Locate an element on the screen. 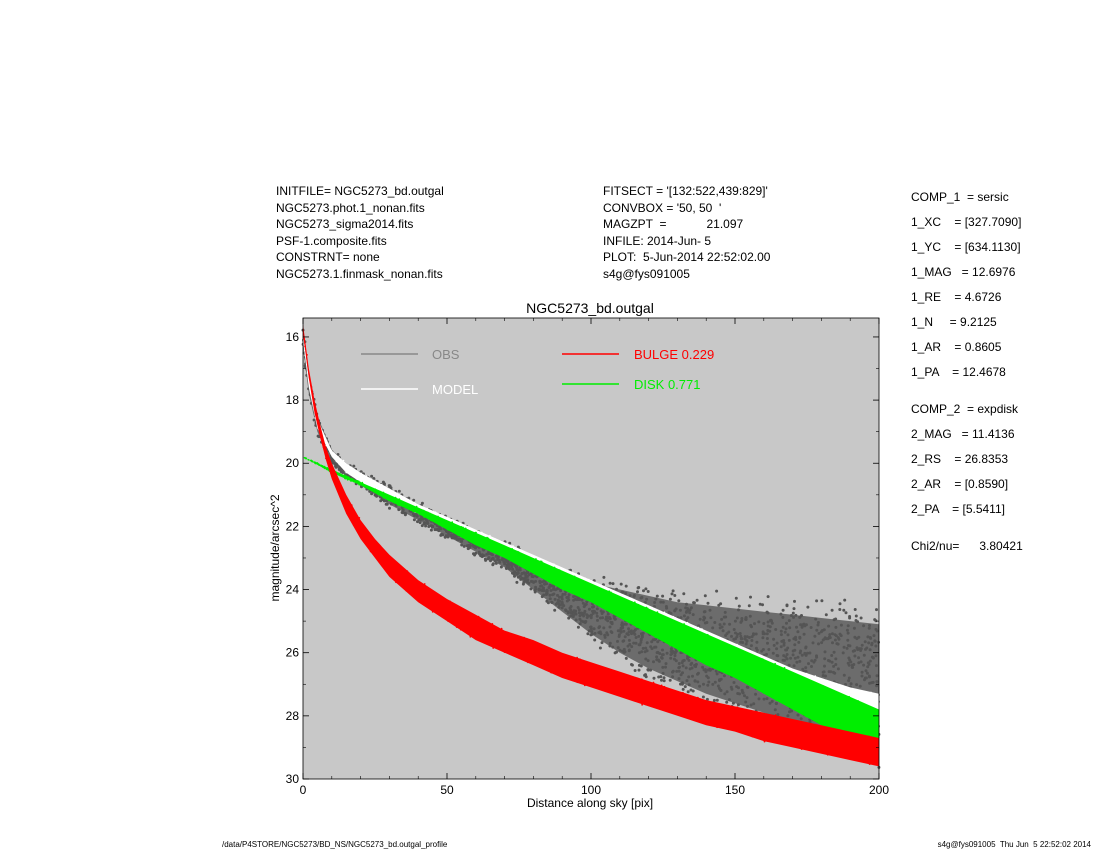 This screenshot has width=1100, height=850. y-axis-label: magnitude/arcsec^2 is located at coordinates (275, 547).